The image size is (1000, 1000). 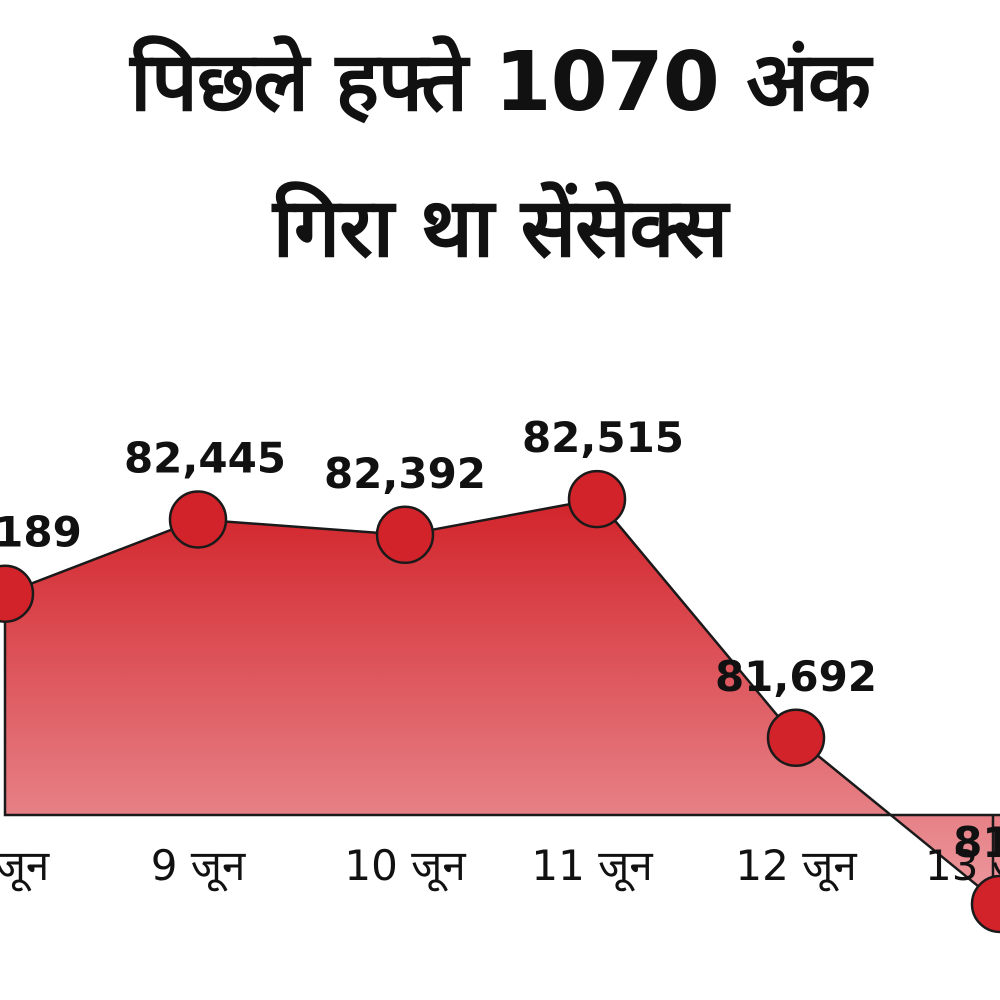 I want to click on data-value-label: 81,1, so click(x=976, y=842).